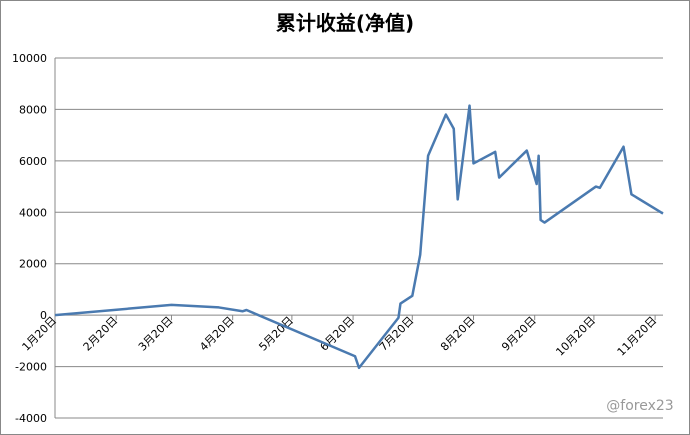 This screenshot has height=435, width=690. I want to click on watermark: @forex23, so click(639, 406).